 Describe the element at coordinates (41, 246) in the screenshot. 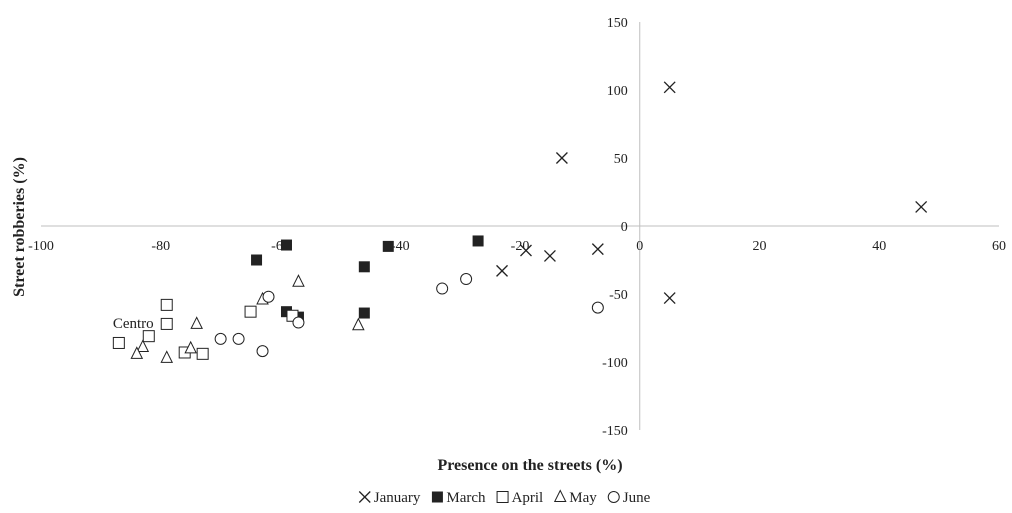

I see `x-tick-label: -100` at that location.